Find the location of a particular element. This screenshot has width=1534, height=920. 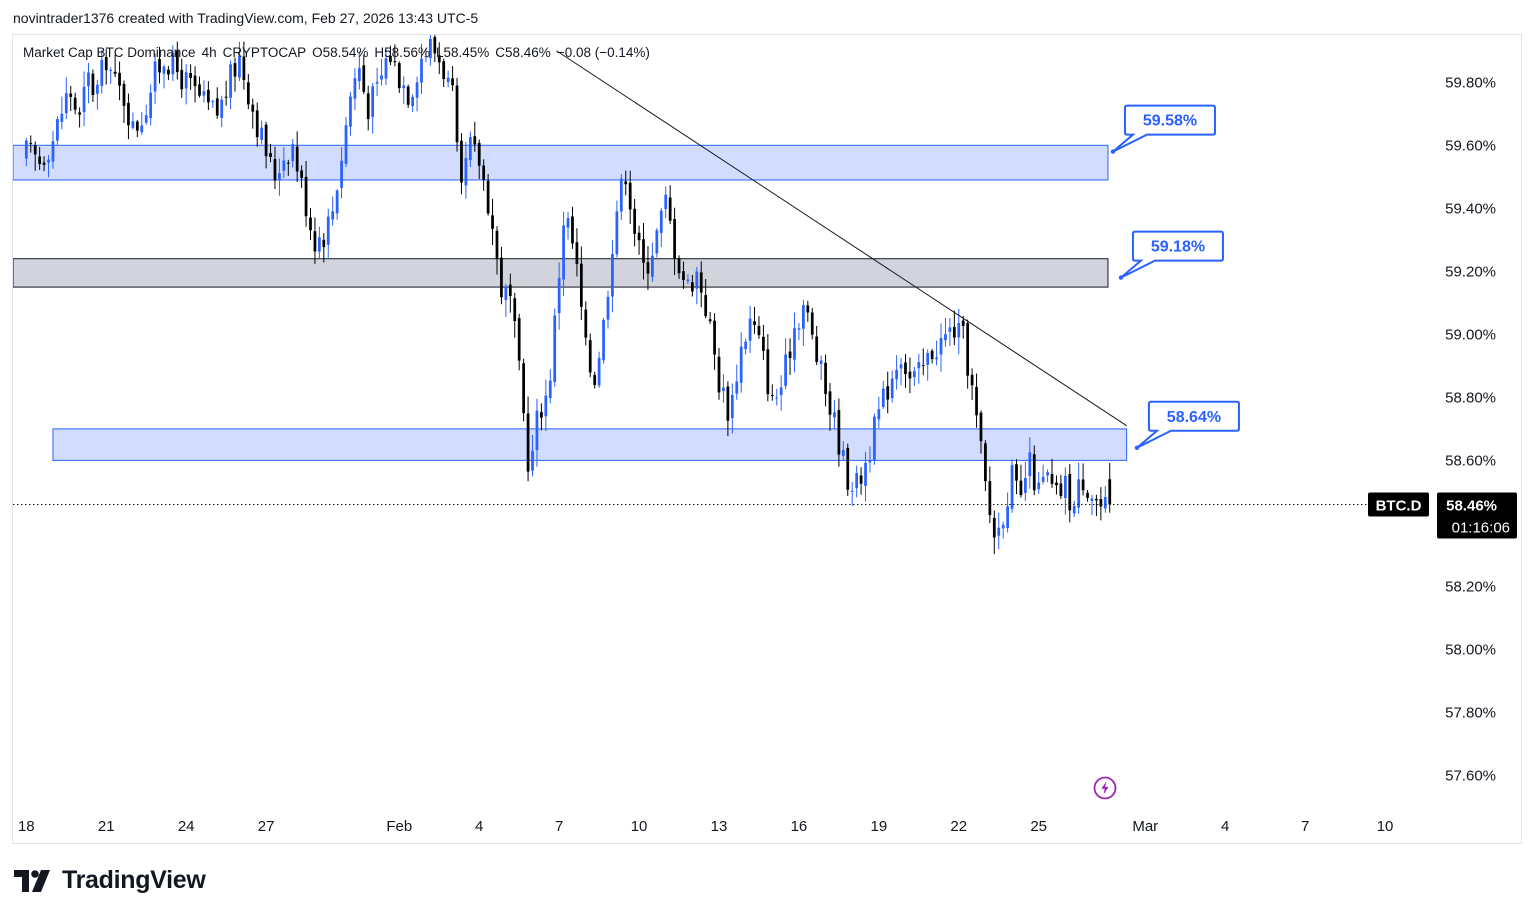

price-callout: 58.64% is located at coordinates (1187, 425).